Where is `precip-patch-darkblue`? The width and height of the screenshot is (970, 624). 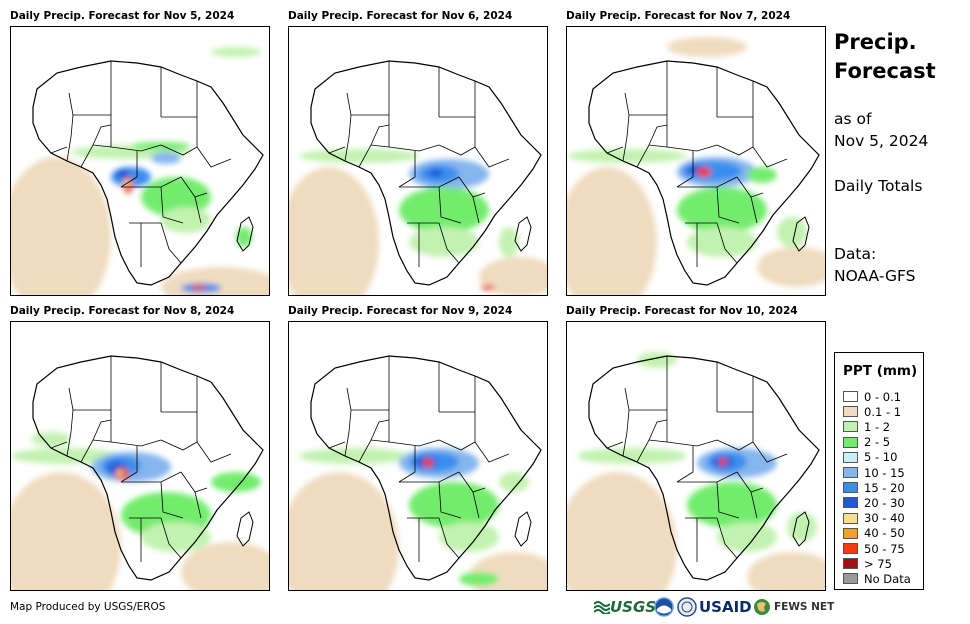
precip-patch-darkblue is located at coordinates (123, 174).